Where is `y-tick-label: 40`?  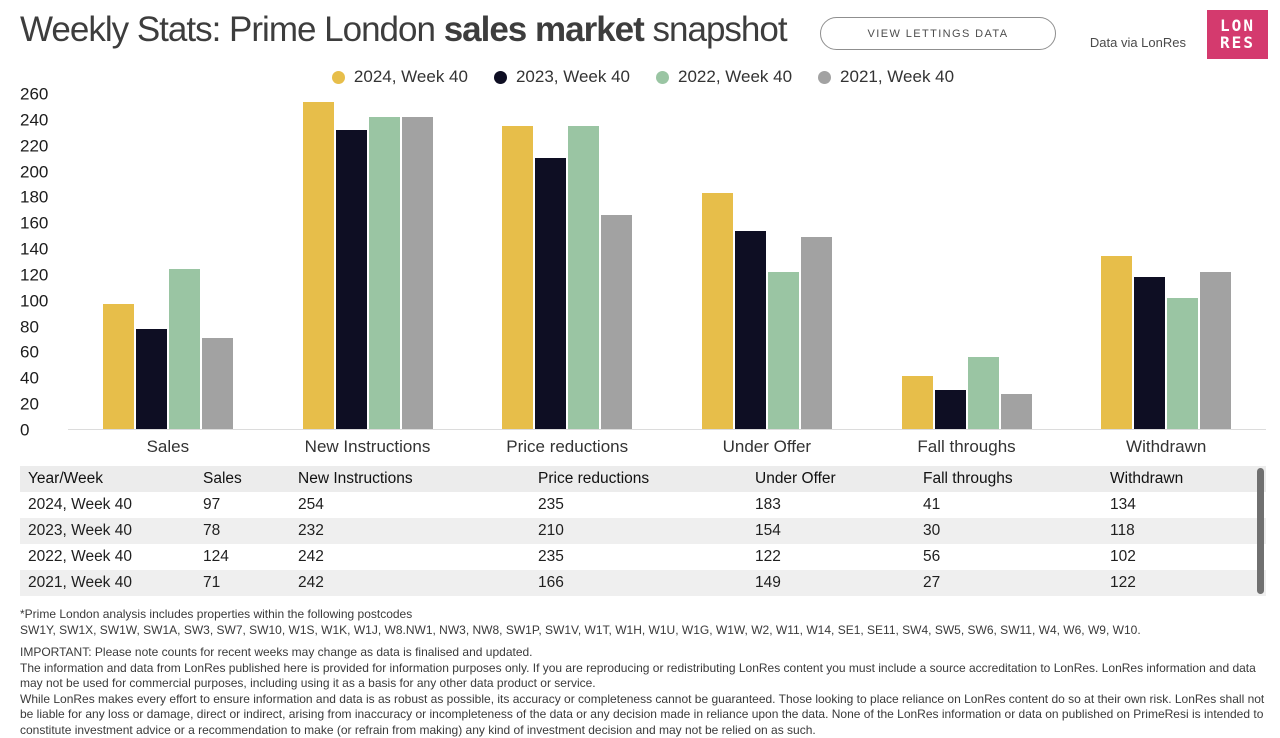
y-tick-label: 40 is located at coordinates (29, 378).